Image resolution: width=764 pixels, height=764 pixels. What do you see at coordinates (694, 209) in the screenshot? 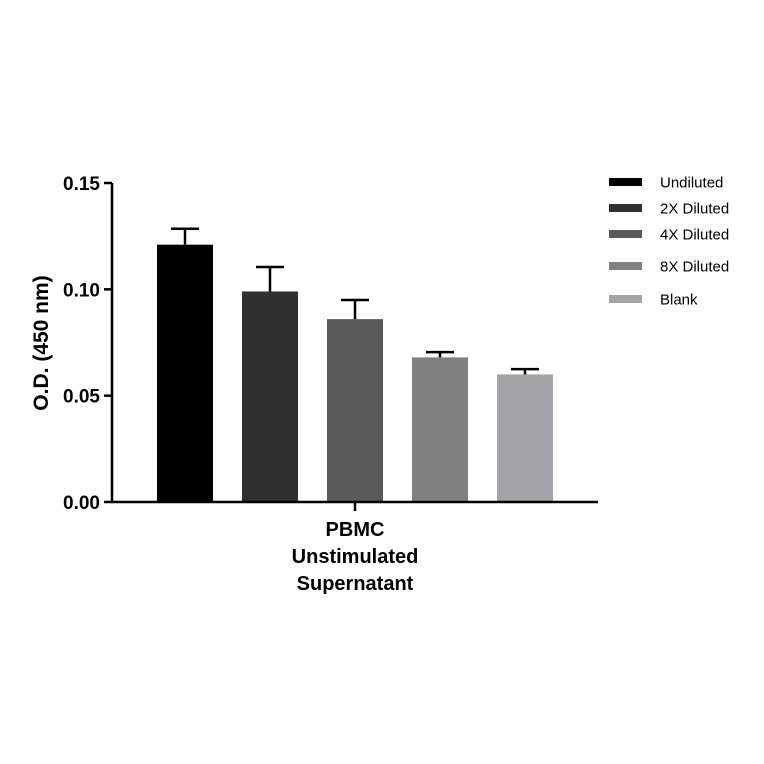
I see `legend-label: 2X Diluted` at bounding box center [694, 209].